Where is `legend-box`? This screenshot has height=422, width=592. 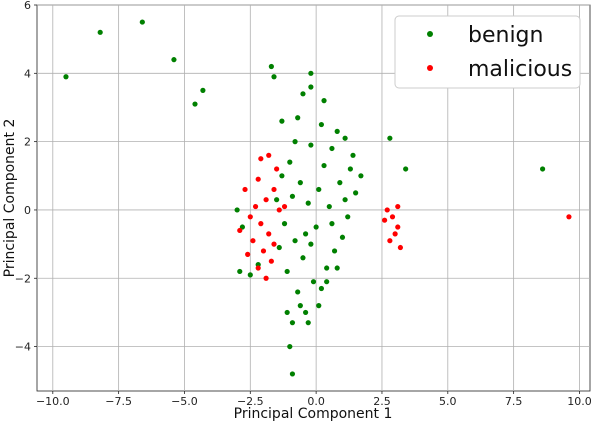
legend-box is located at coordinates (487, 52).